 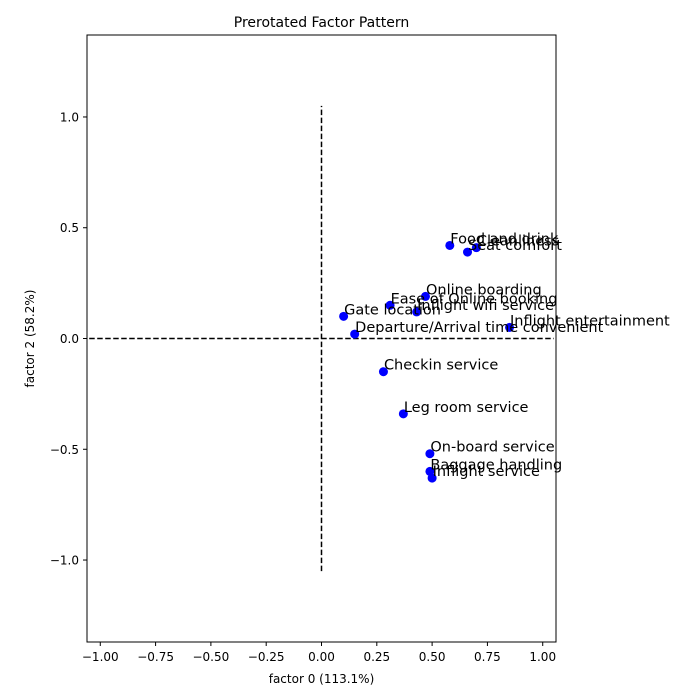 What do you see at coordinates (468, 252) in the screenshot?
I see `data-point-seat-comfort` at bounding box center [468, 252].